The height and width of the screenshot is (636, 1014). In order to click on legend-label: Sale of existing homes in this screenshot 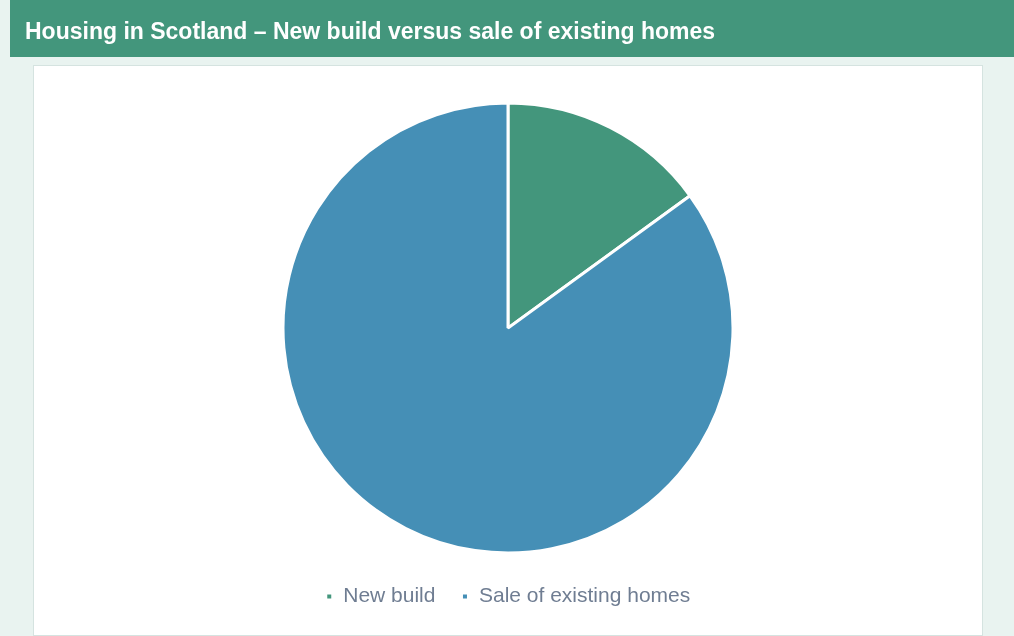, I will do `click(584, 595)`.